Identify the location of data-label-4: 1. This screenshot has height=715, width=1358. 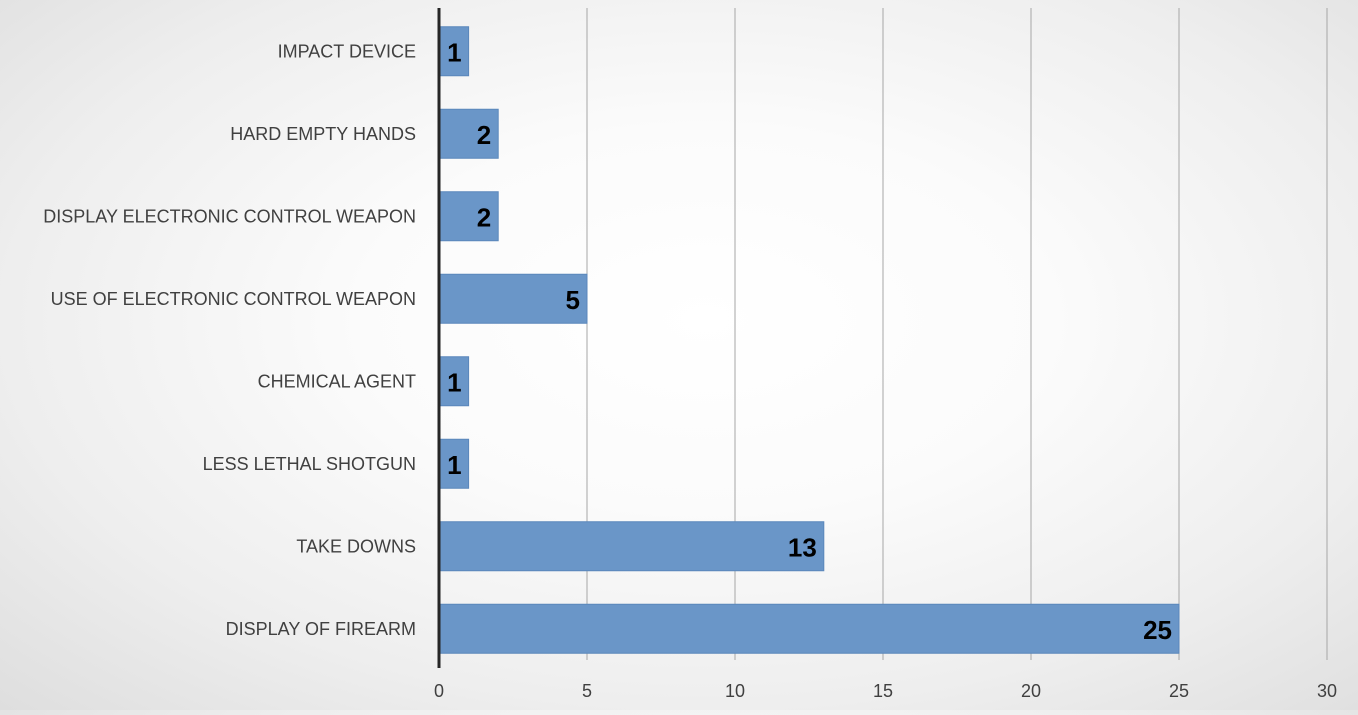
(454, 382).